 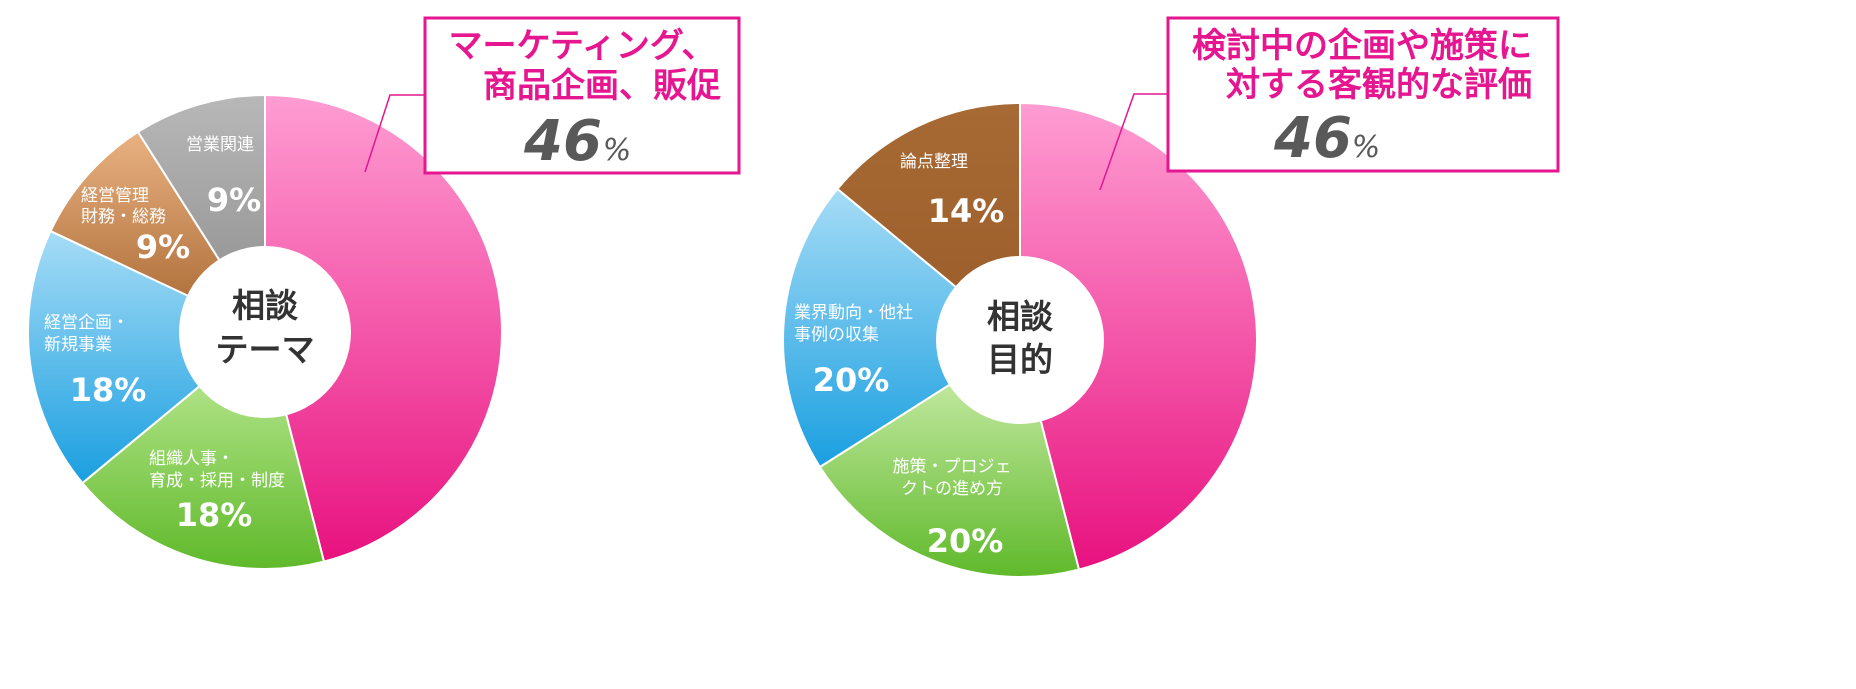 I want to click on slice-label: 施策・プロジェ, so click(x=952, y=467).